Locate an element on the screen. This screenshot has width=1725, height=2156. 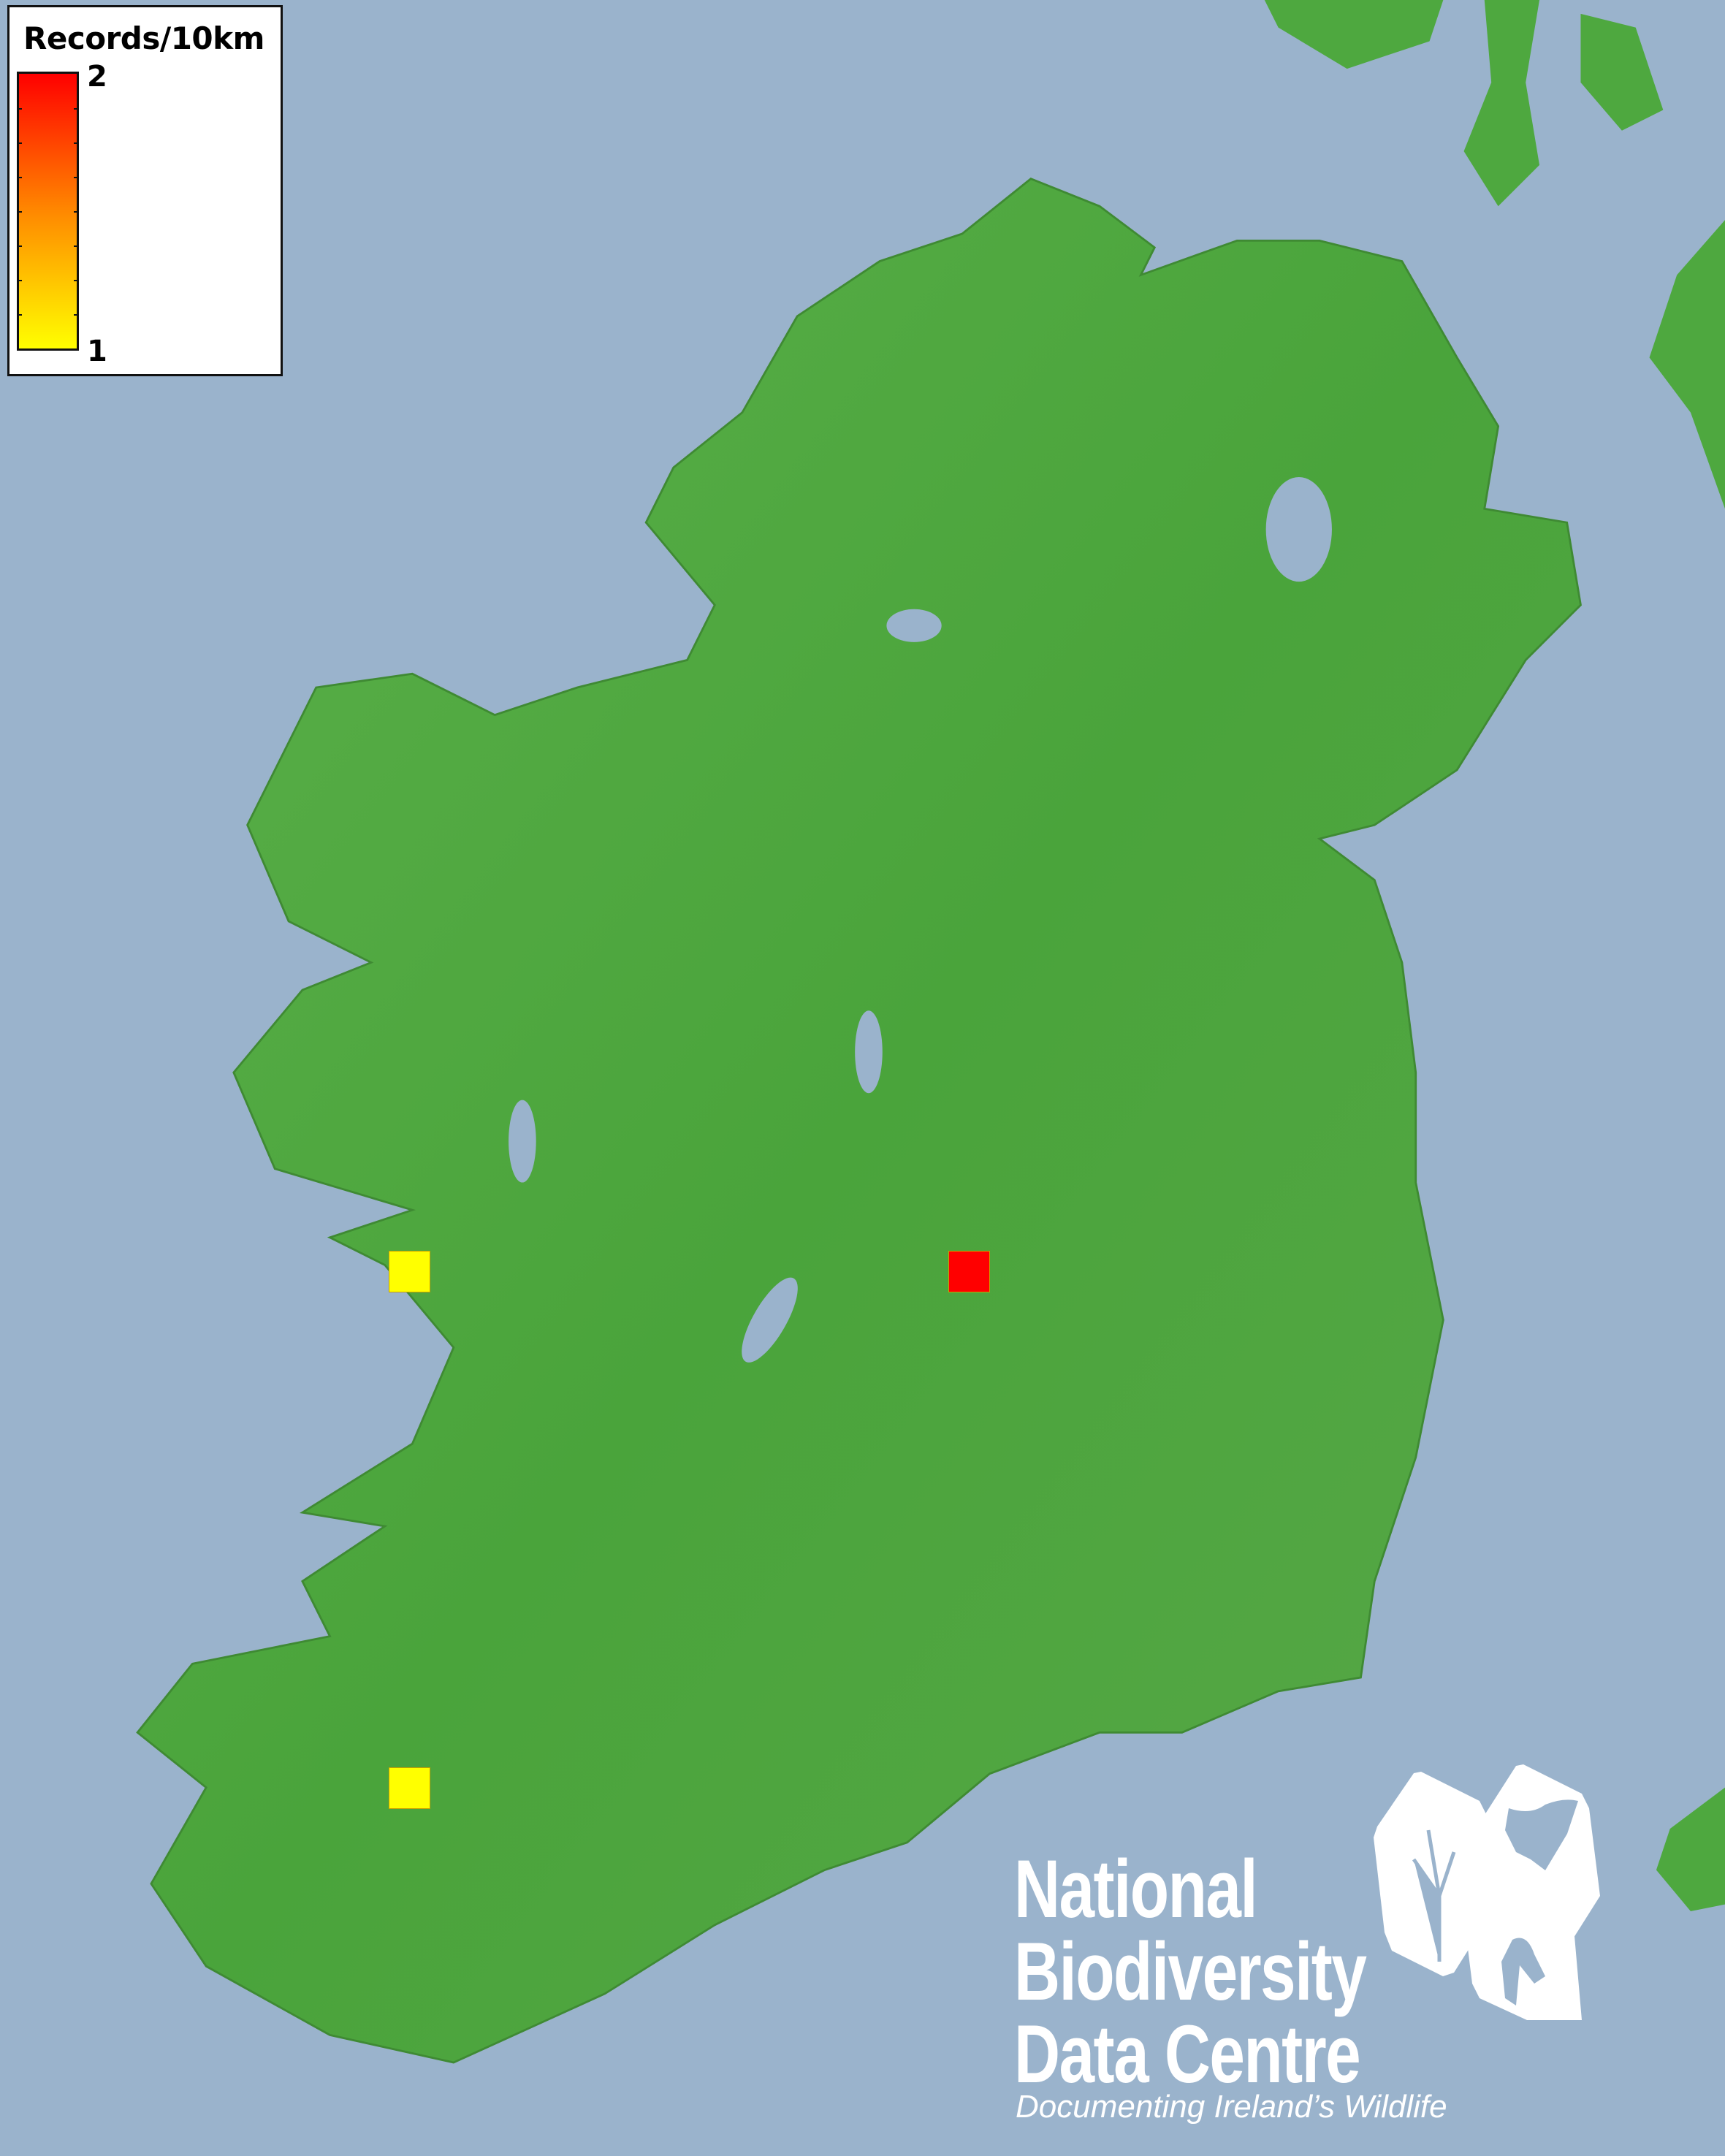
scotland-mainland is located at coordinates (1687, 364).